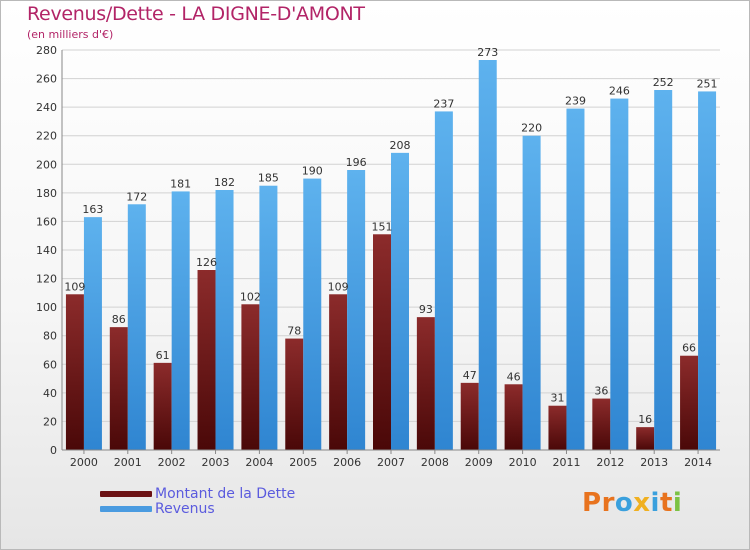 Image resolution: width=750 pixels, height=550 pixels. I want to click on data-label-revenus: 163, so click(92, 209).